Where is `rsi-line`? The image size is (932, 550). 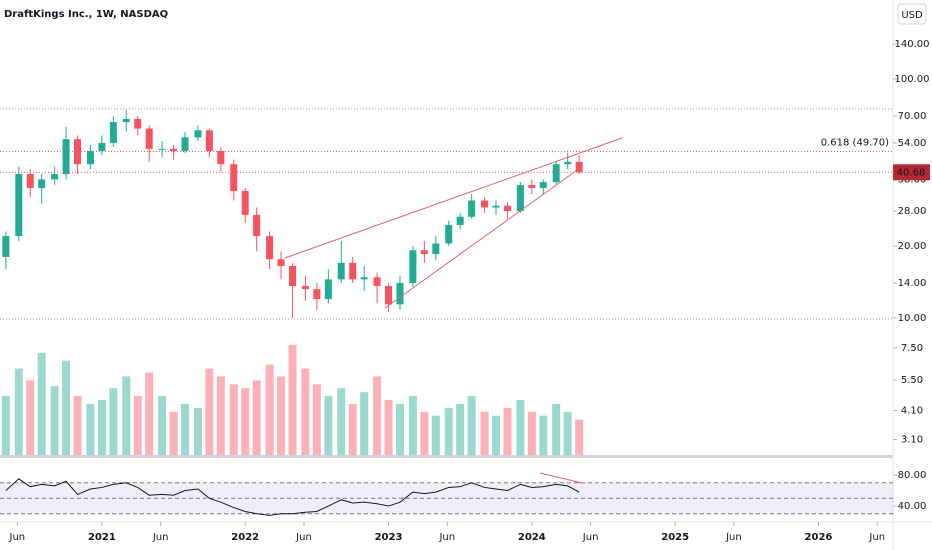
rsi-line is located at coordinates (292, 497).